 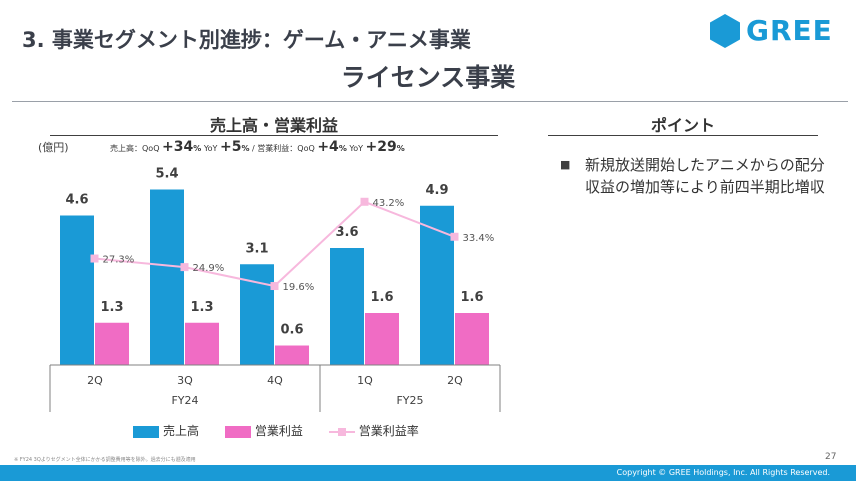 I want to click on legend-swatch-margin, so click(x=341, y=432).